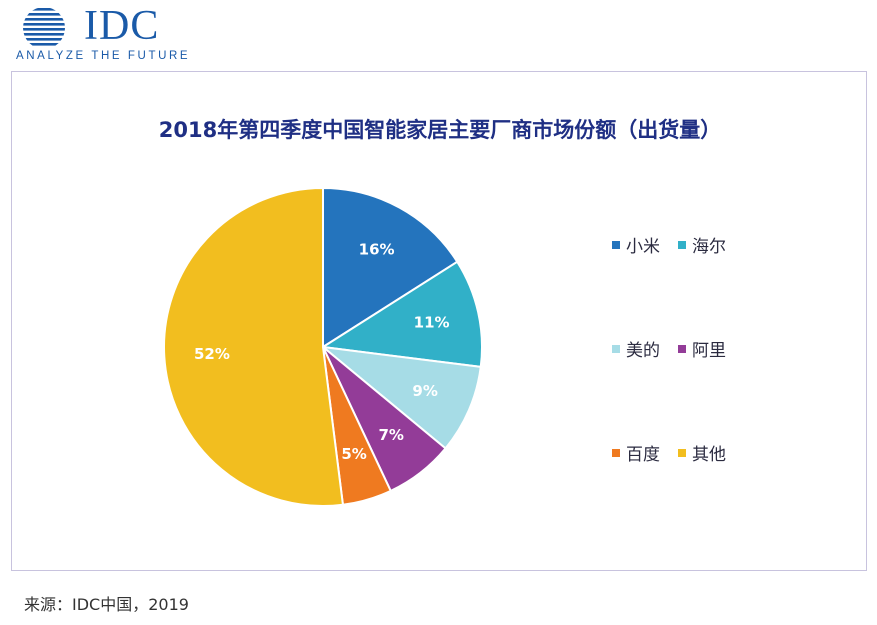 This screenshot has height=625, width=877. What do you see at coordinates (709, 247) in the screenshot?
I see `legend-label-1: 海尔` at bounding box center [709, 247].